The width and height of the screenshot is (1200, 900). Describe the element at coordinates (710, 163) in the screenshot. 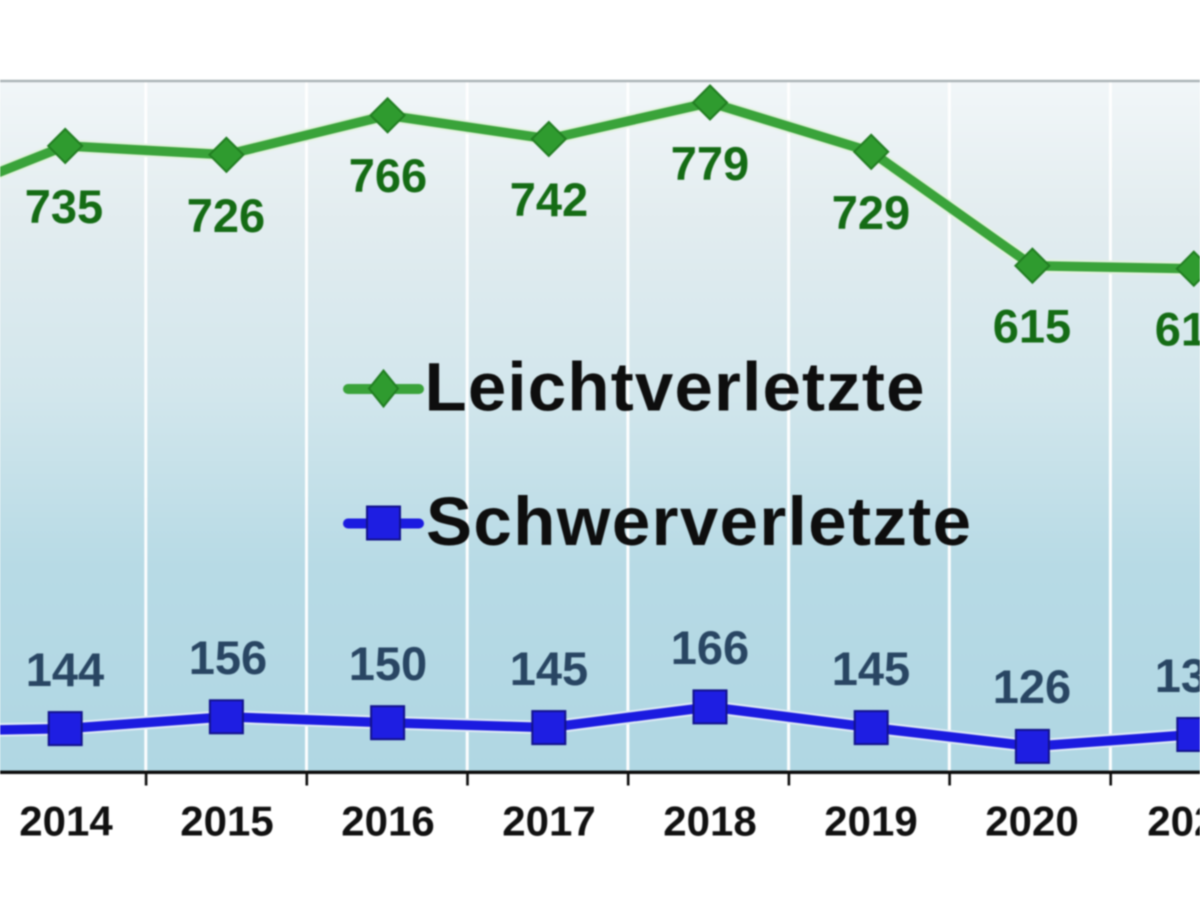

I see `svg-text: 779` at that location.